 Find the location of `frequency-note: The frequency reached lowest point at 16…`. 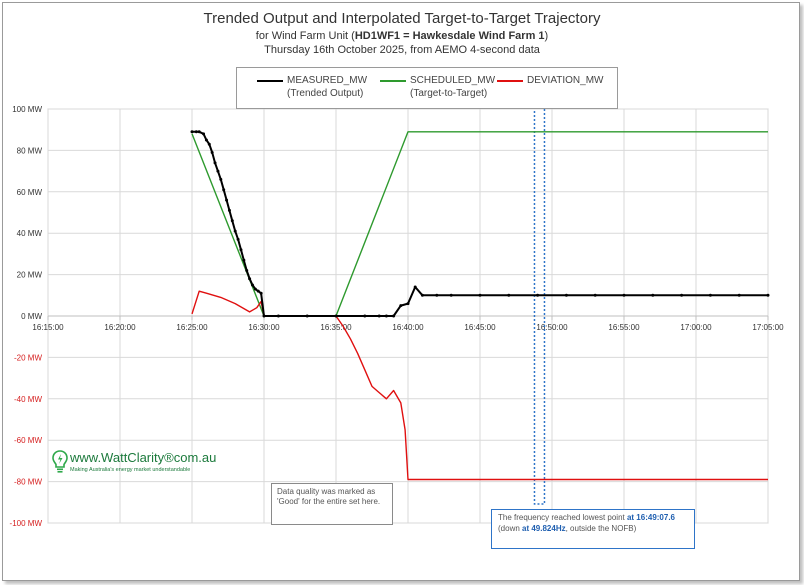

frequency-note: The frequency reached lowest point at 16… is located at coordinates (593, 529).